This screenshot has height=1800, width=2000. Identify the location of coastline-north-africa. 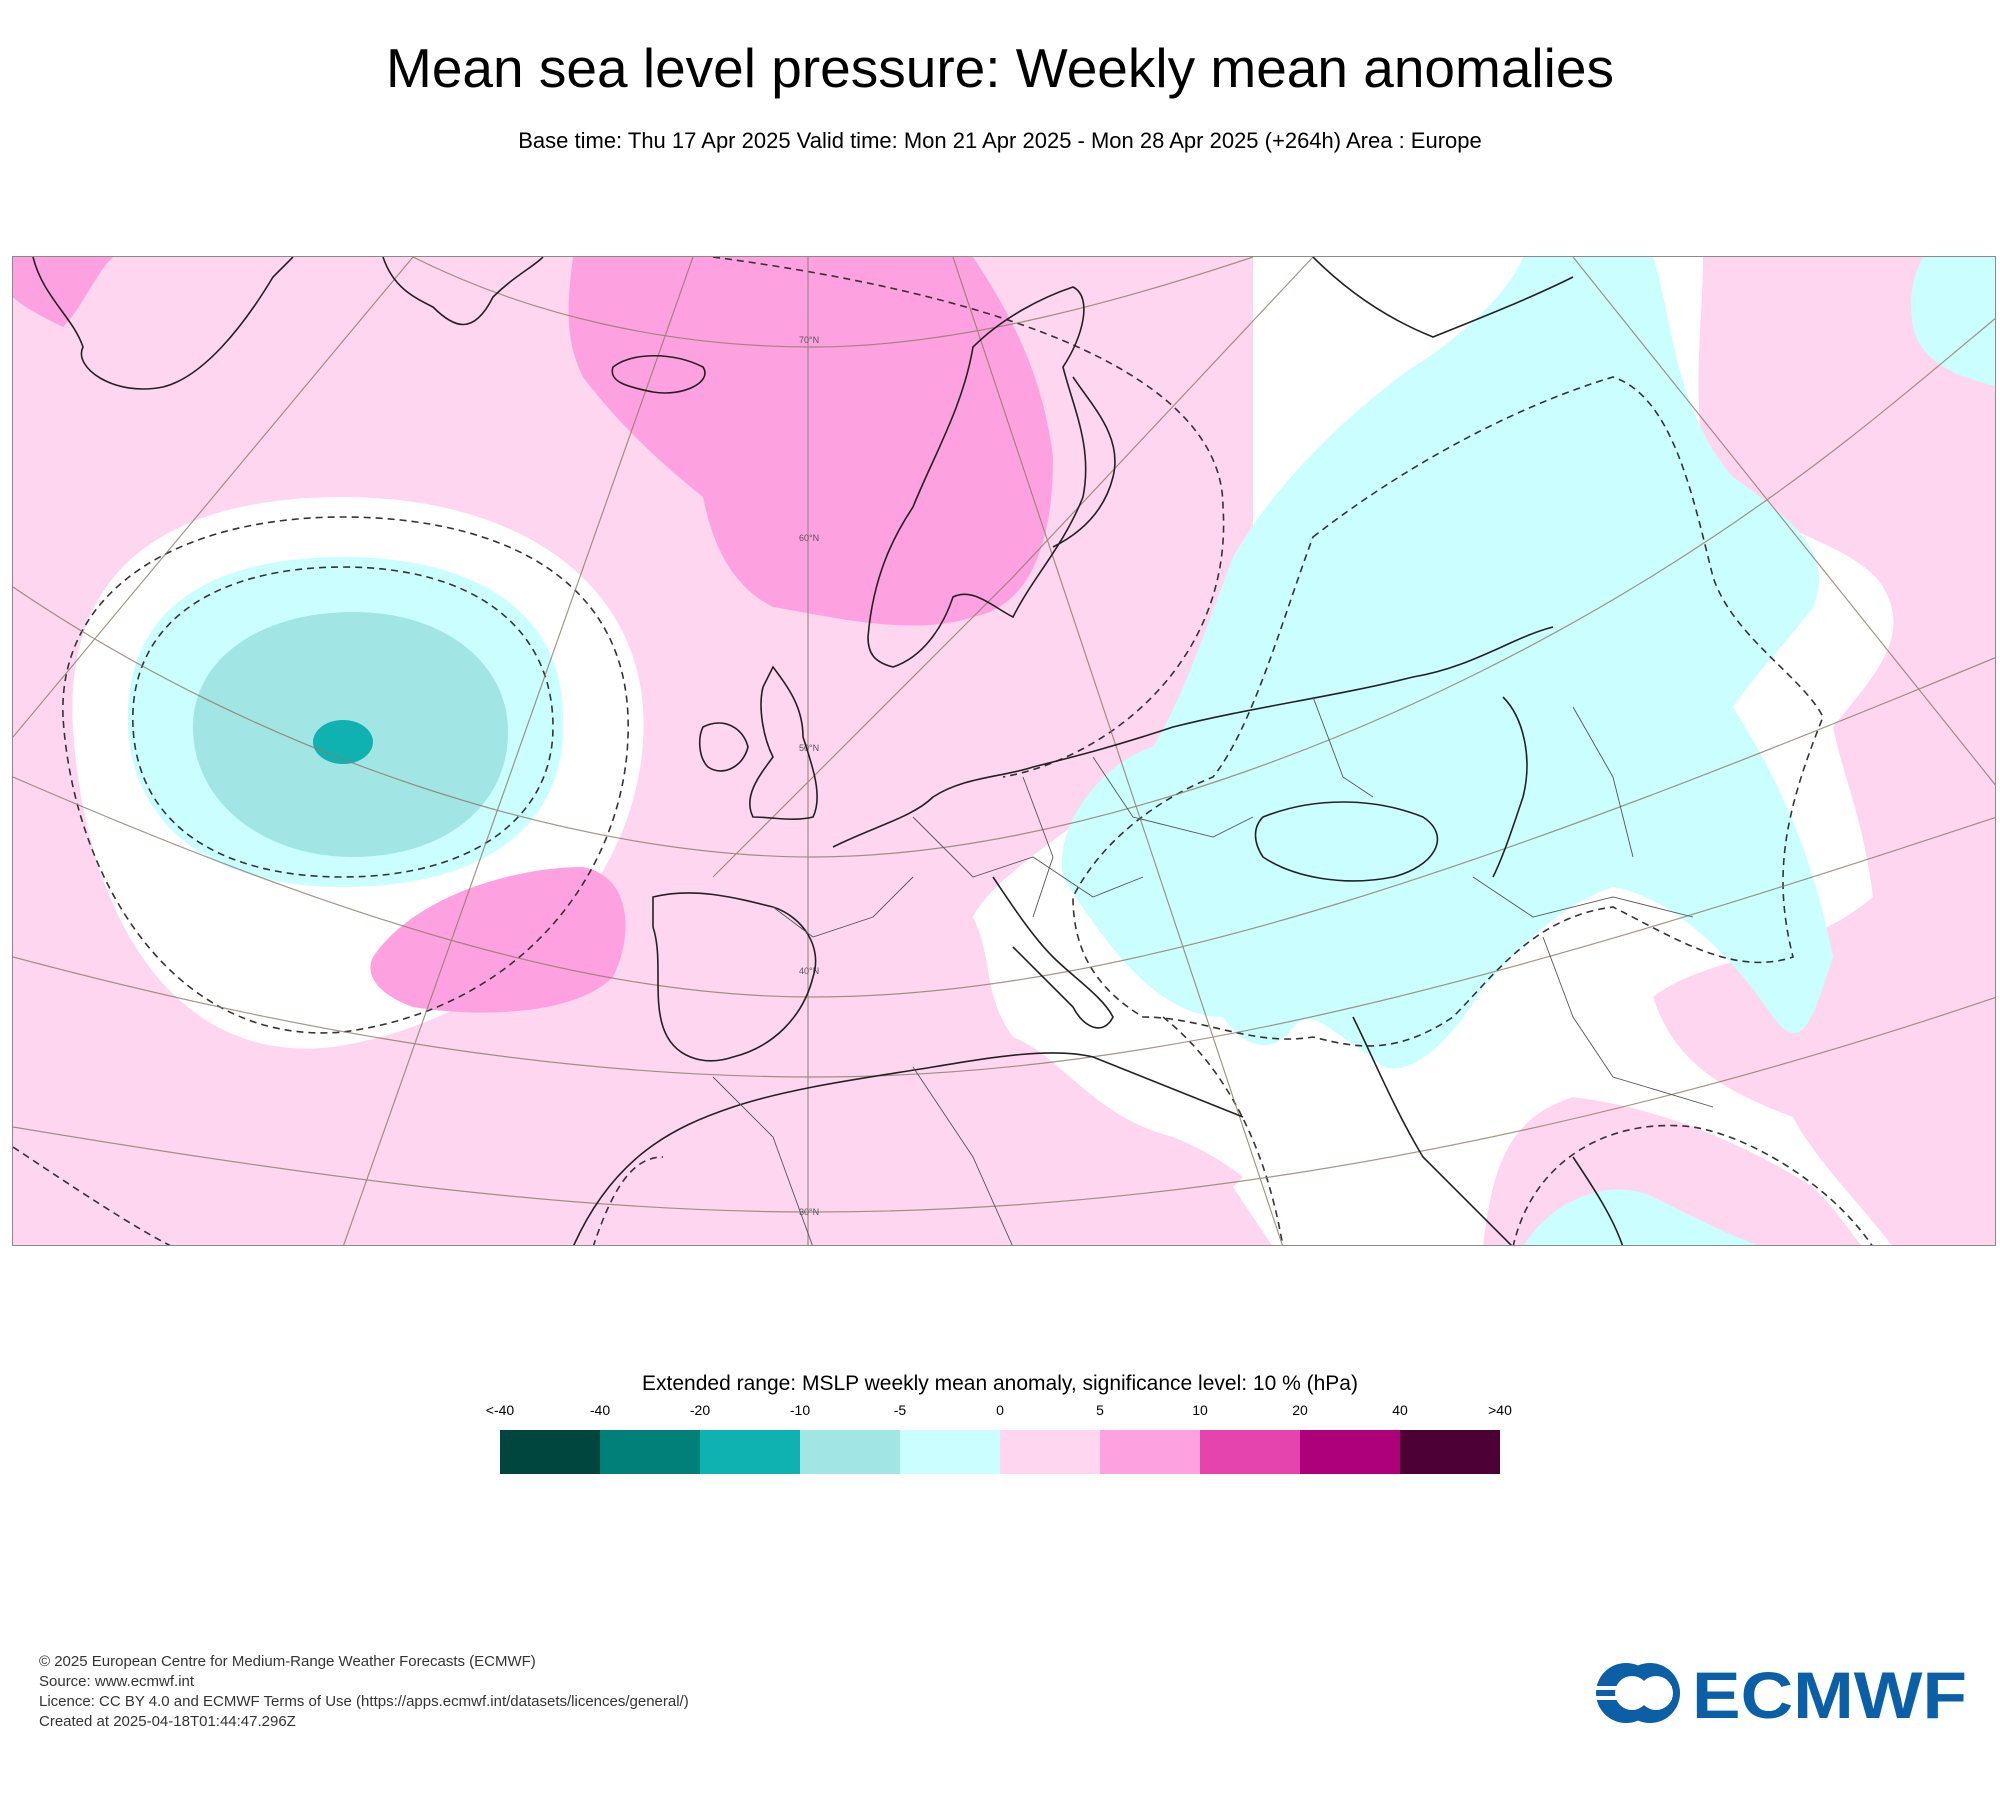
(908, 1148).